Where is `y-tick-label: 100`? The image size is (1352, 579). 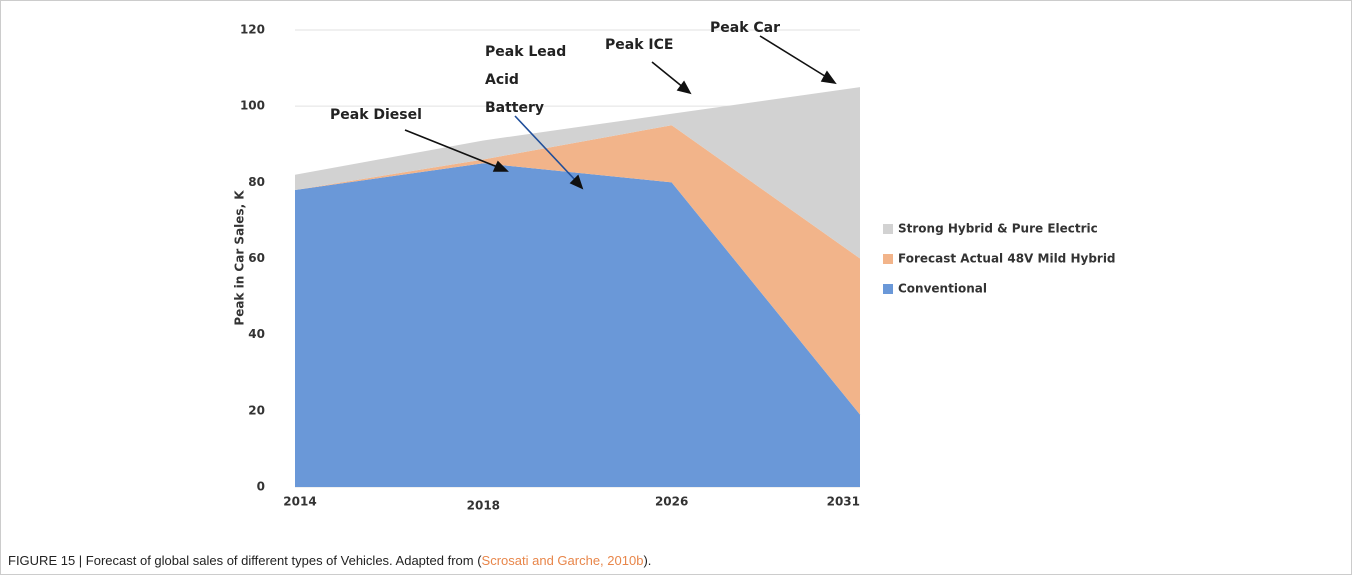
y-tick-label: 100 is located at coordinates (252, 106).